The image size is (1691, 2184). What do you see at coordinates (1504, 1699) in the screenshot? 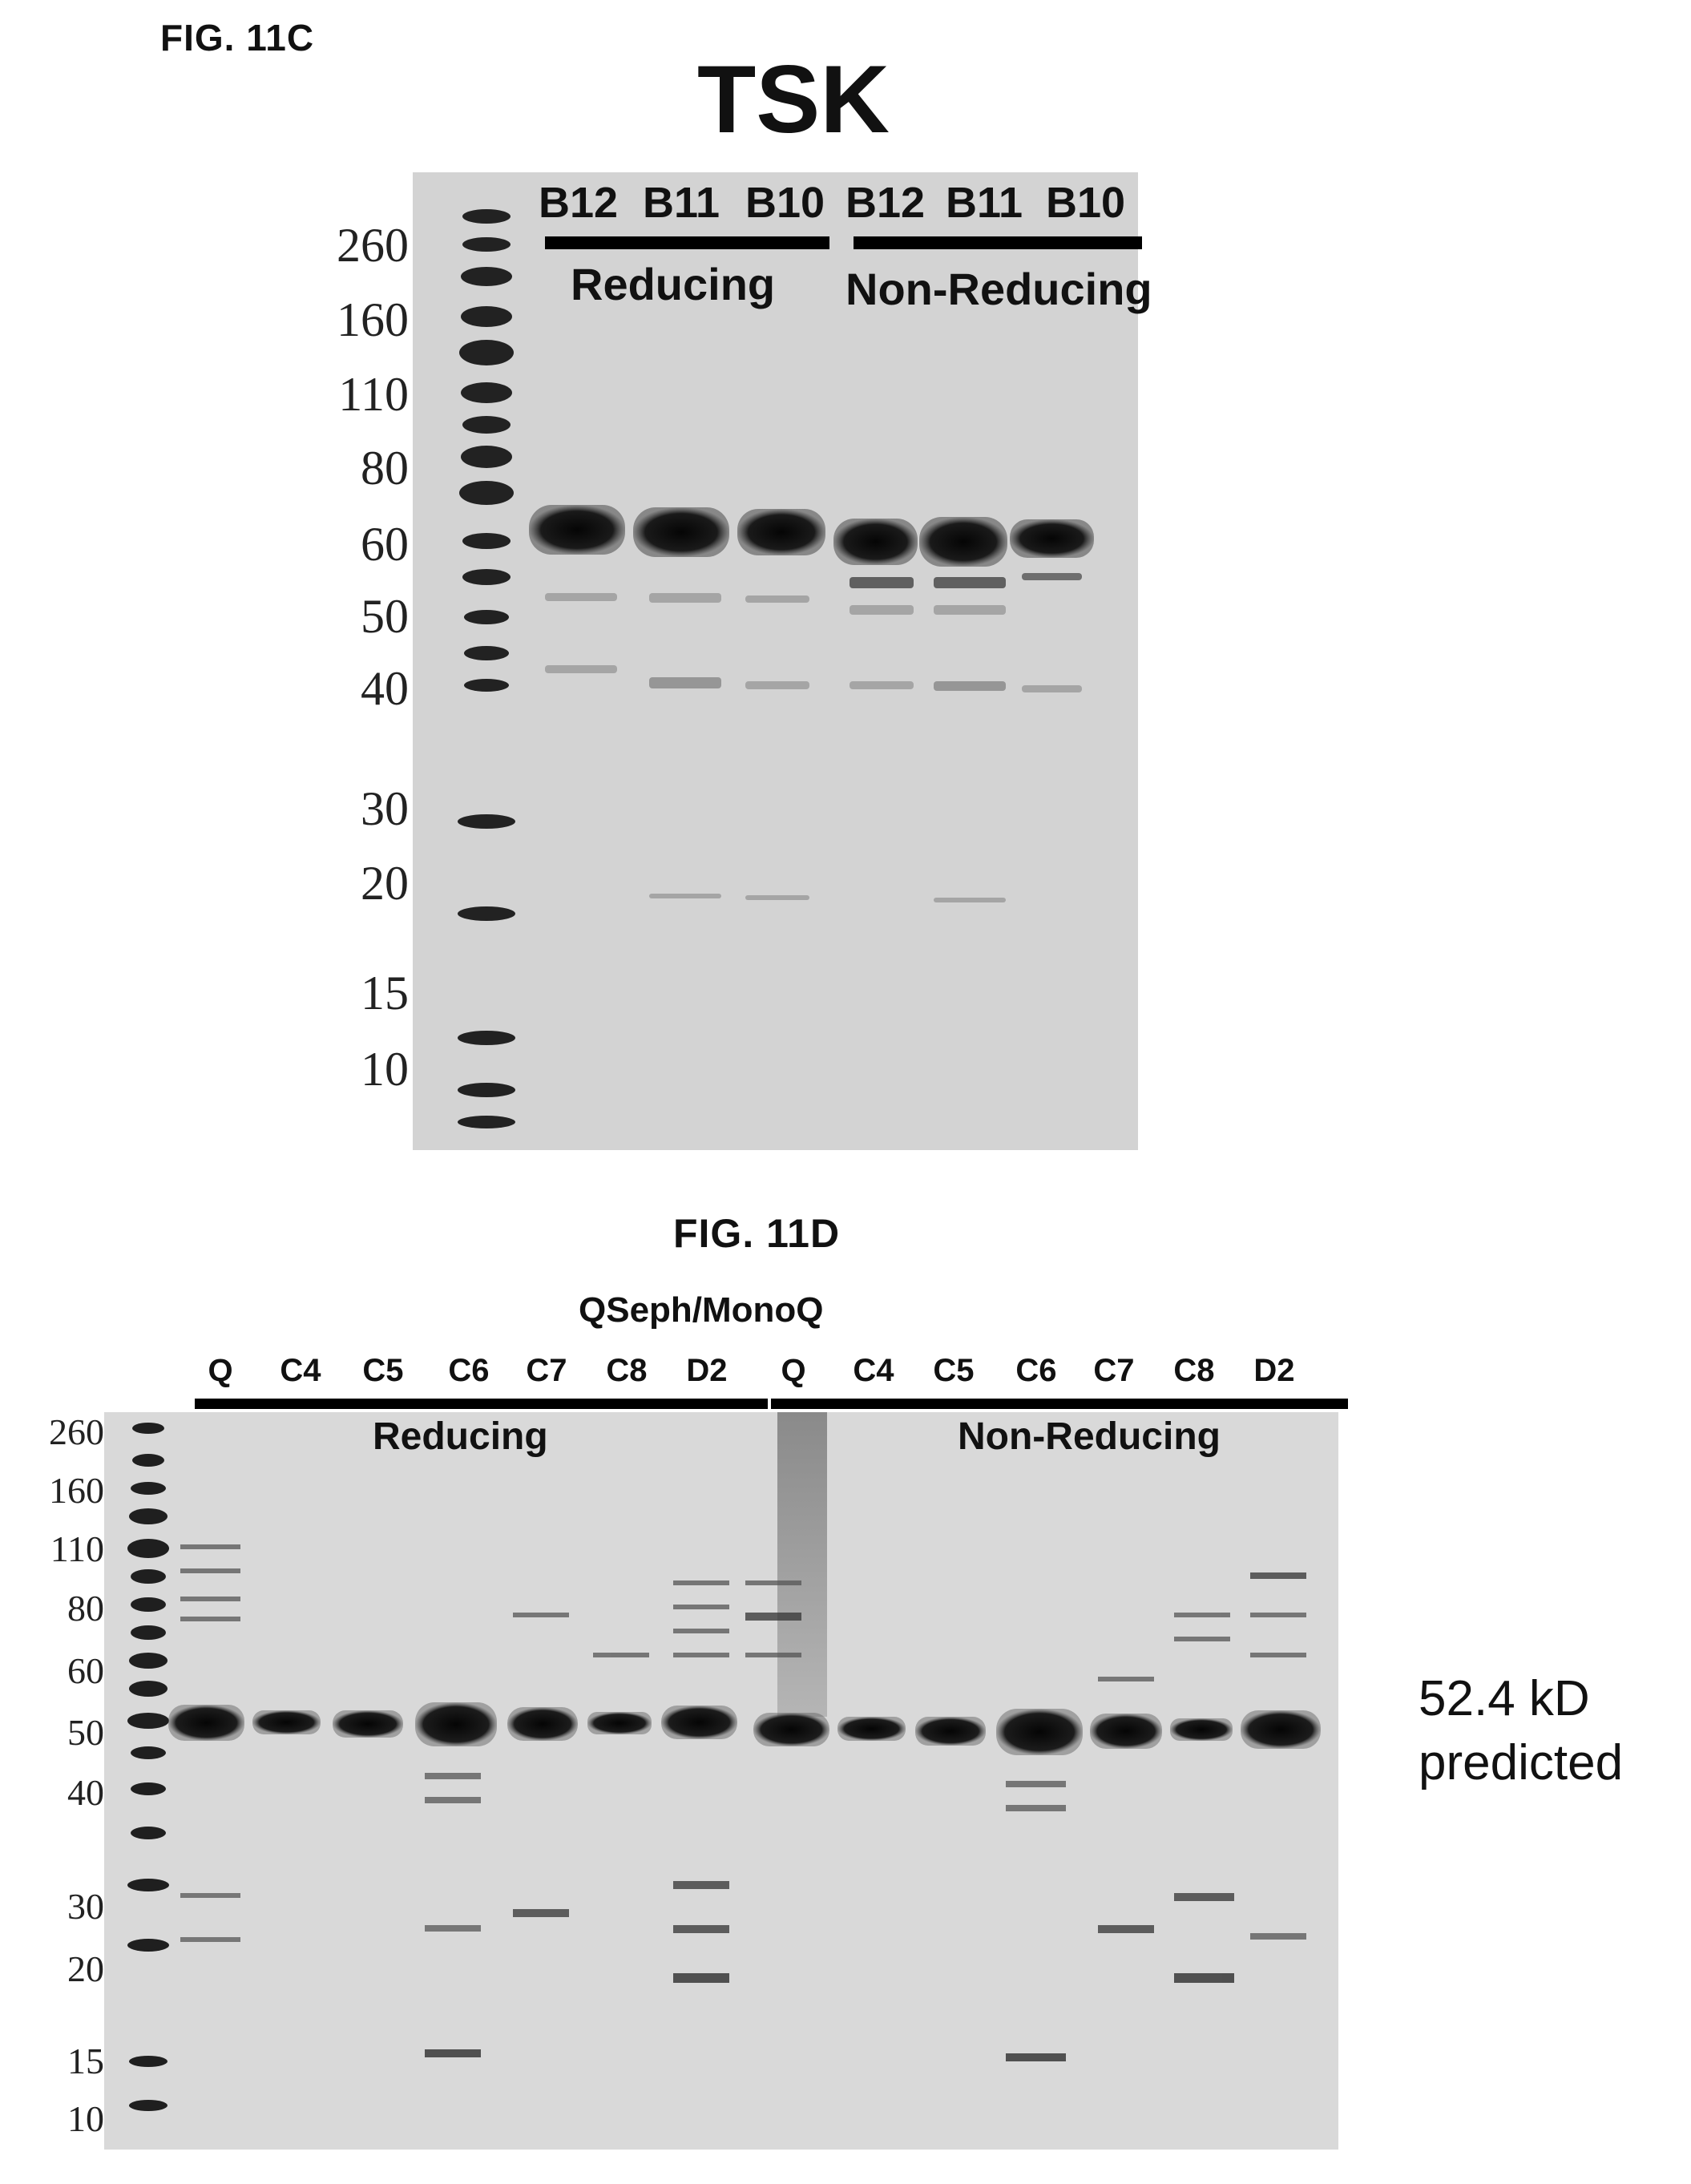
I see `predicted-mass-value: 52.4 kD` at bounding box center [1504, 1699].